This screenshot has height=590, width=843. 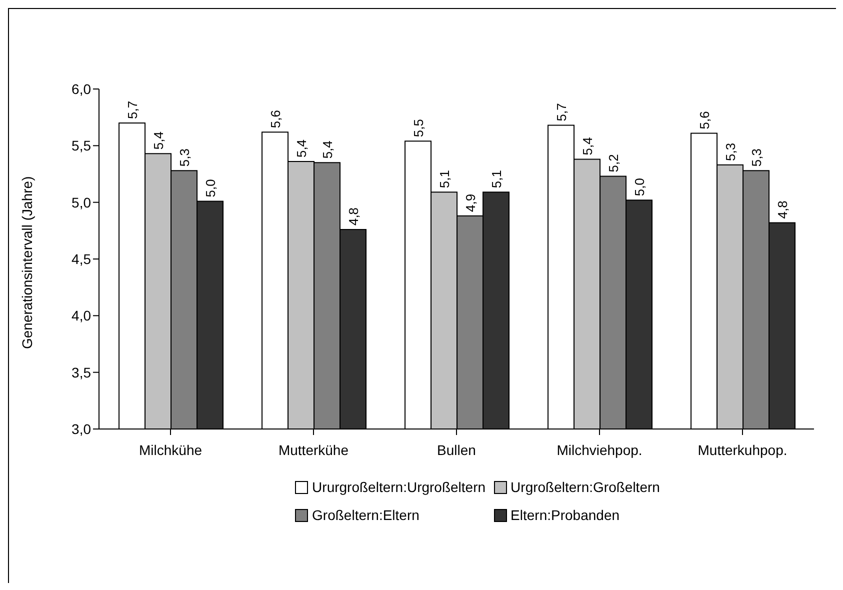 I want to click on legend-label: Urgroßeltern:Großeltern, so click(x=585, y=487).